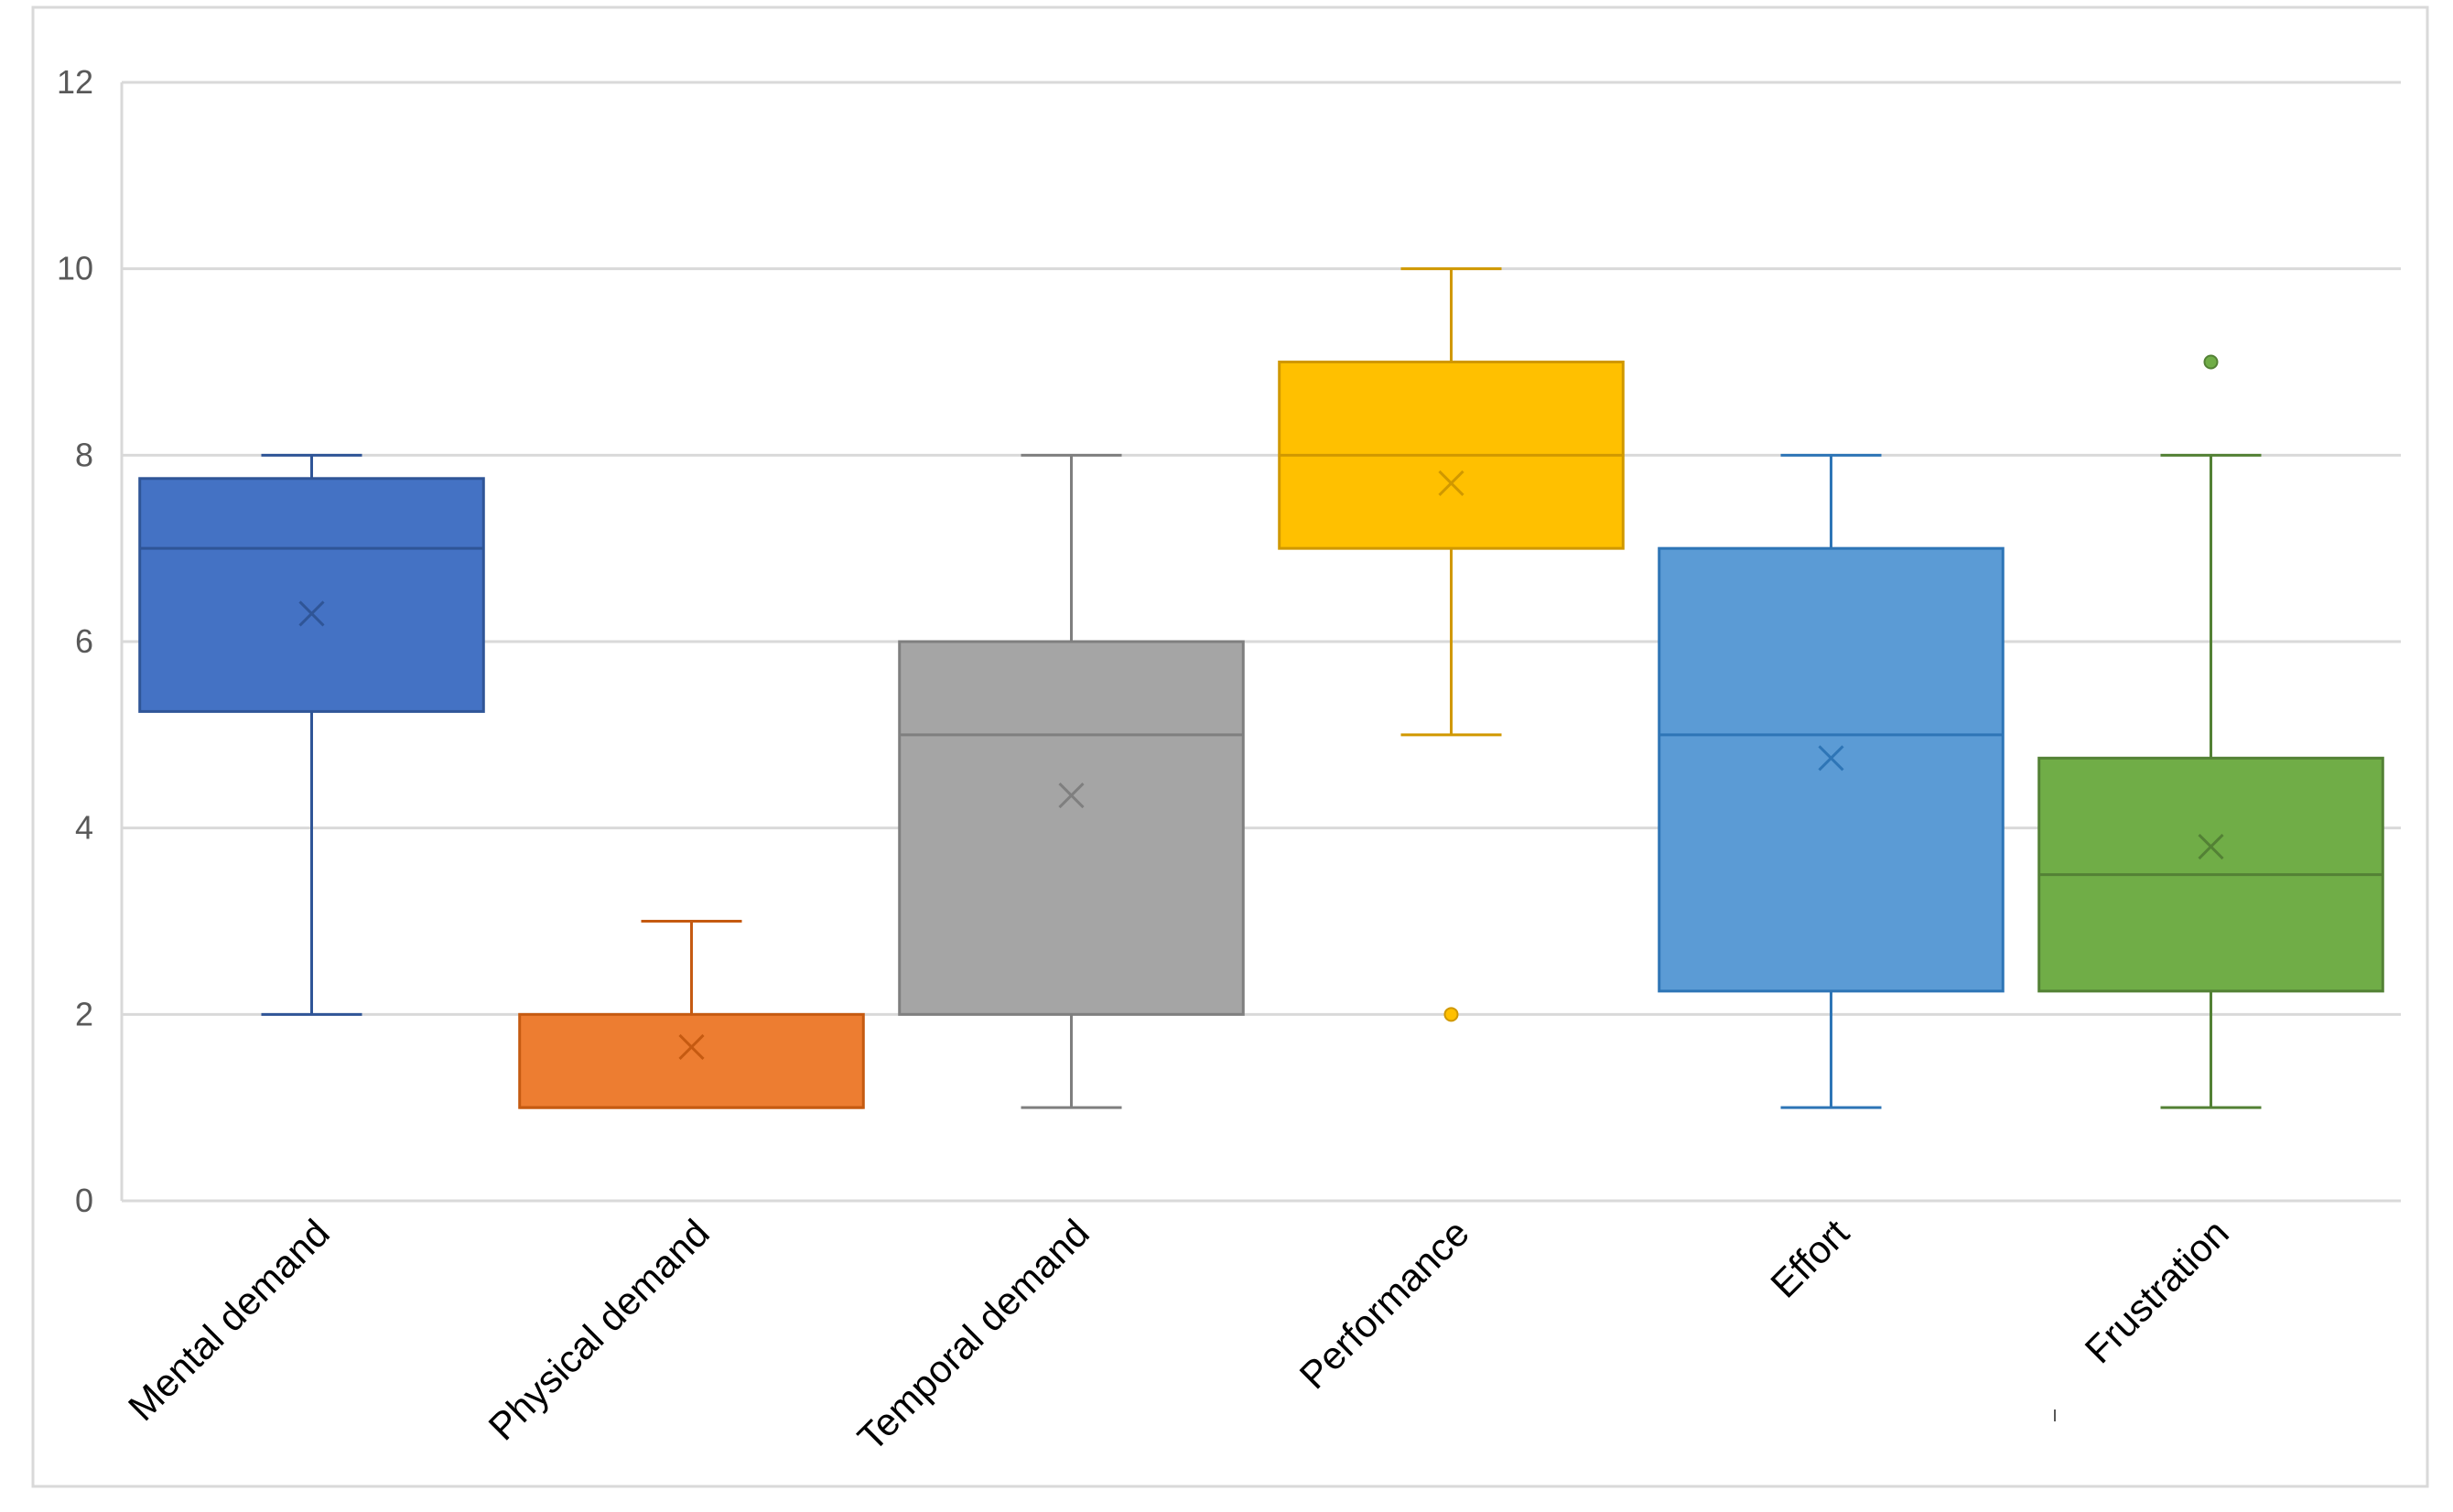 Image resolution: width=2453 pixels, height=1512 pixels. I want to click on mean-marker-performance, so click(1451, 483).